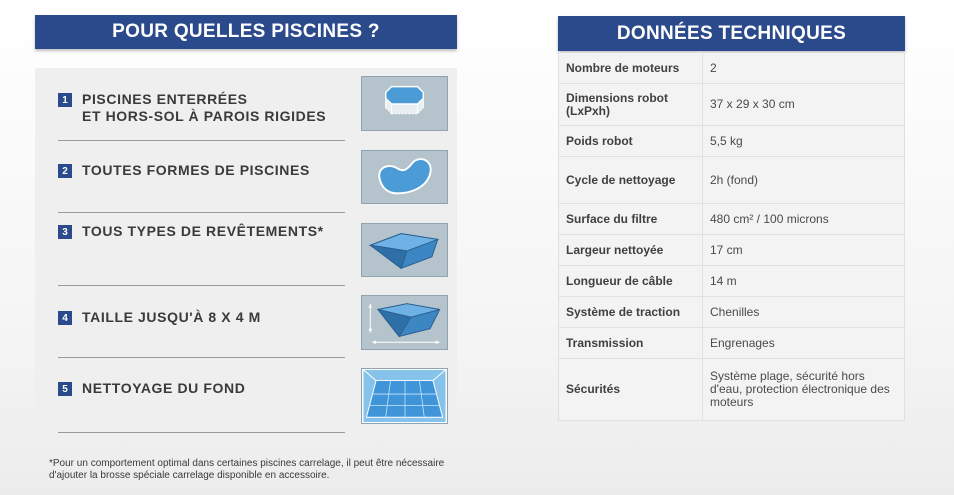 The height and width of the screenshot is (495, 954). Describe the element at coordinates (171, 317) in the screenshot. I see `feature-label: TAILLE JUSQU'À 8 X 4 M` at that location.